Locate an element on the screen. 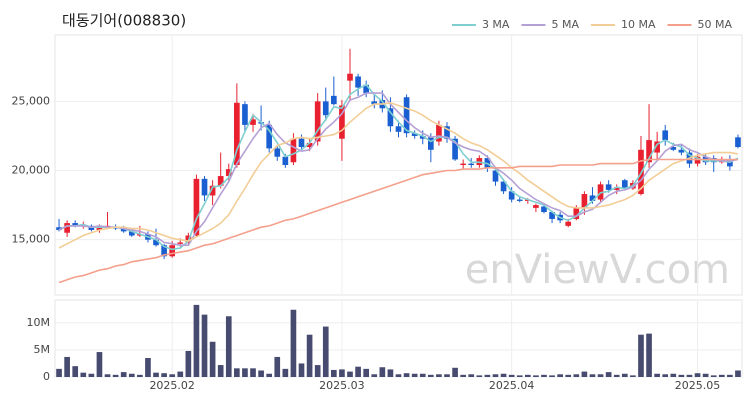 The image size is (750, 400). legend-label: 10 MA is located at coordinates (638, 24).